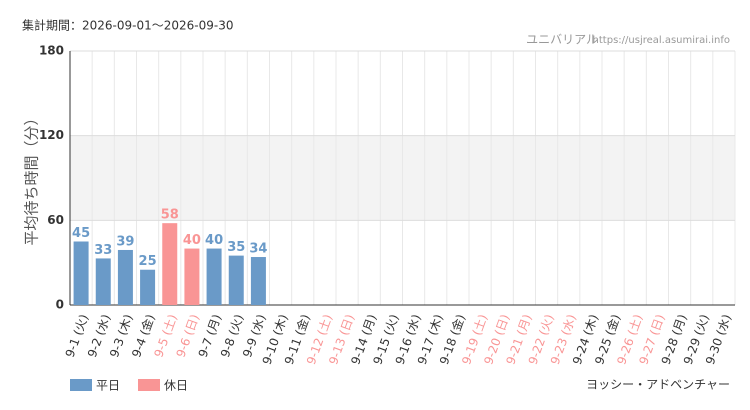 The width and height of the screenshot is (750, 410). Describe the element at coordinates (236, 247) in the screenshot. I see `value-label: 35` at that location.